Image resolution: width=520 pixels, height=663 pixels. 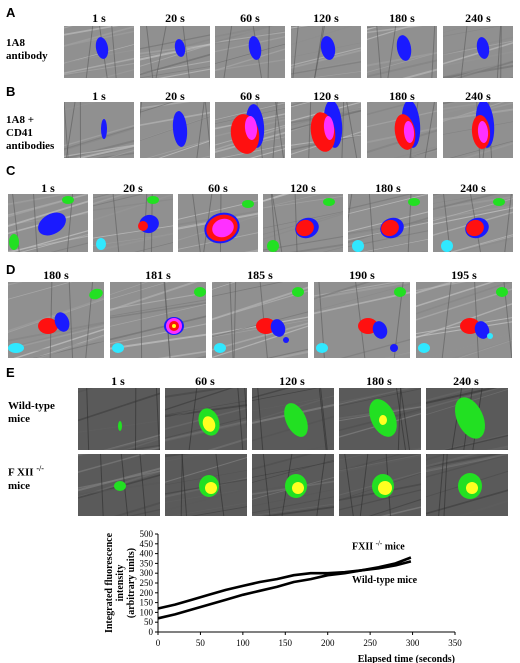 I want to click on y-tick-label: 250, so click(x=147, y=583).